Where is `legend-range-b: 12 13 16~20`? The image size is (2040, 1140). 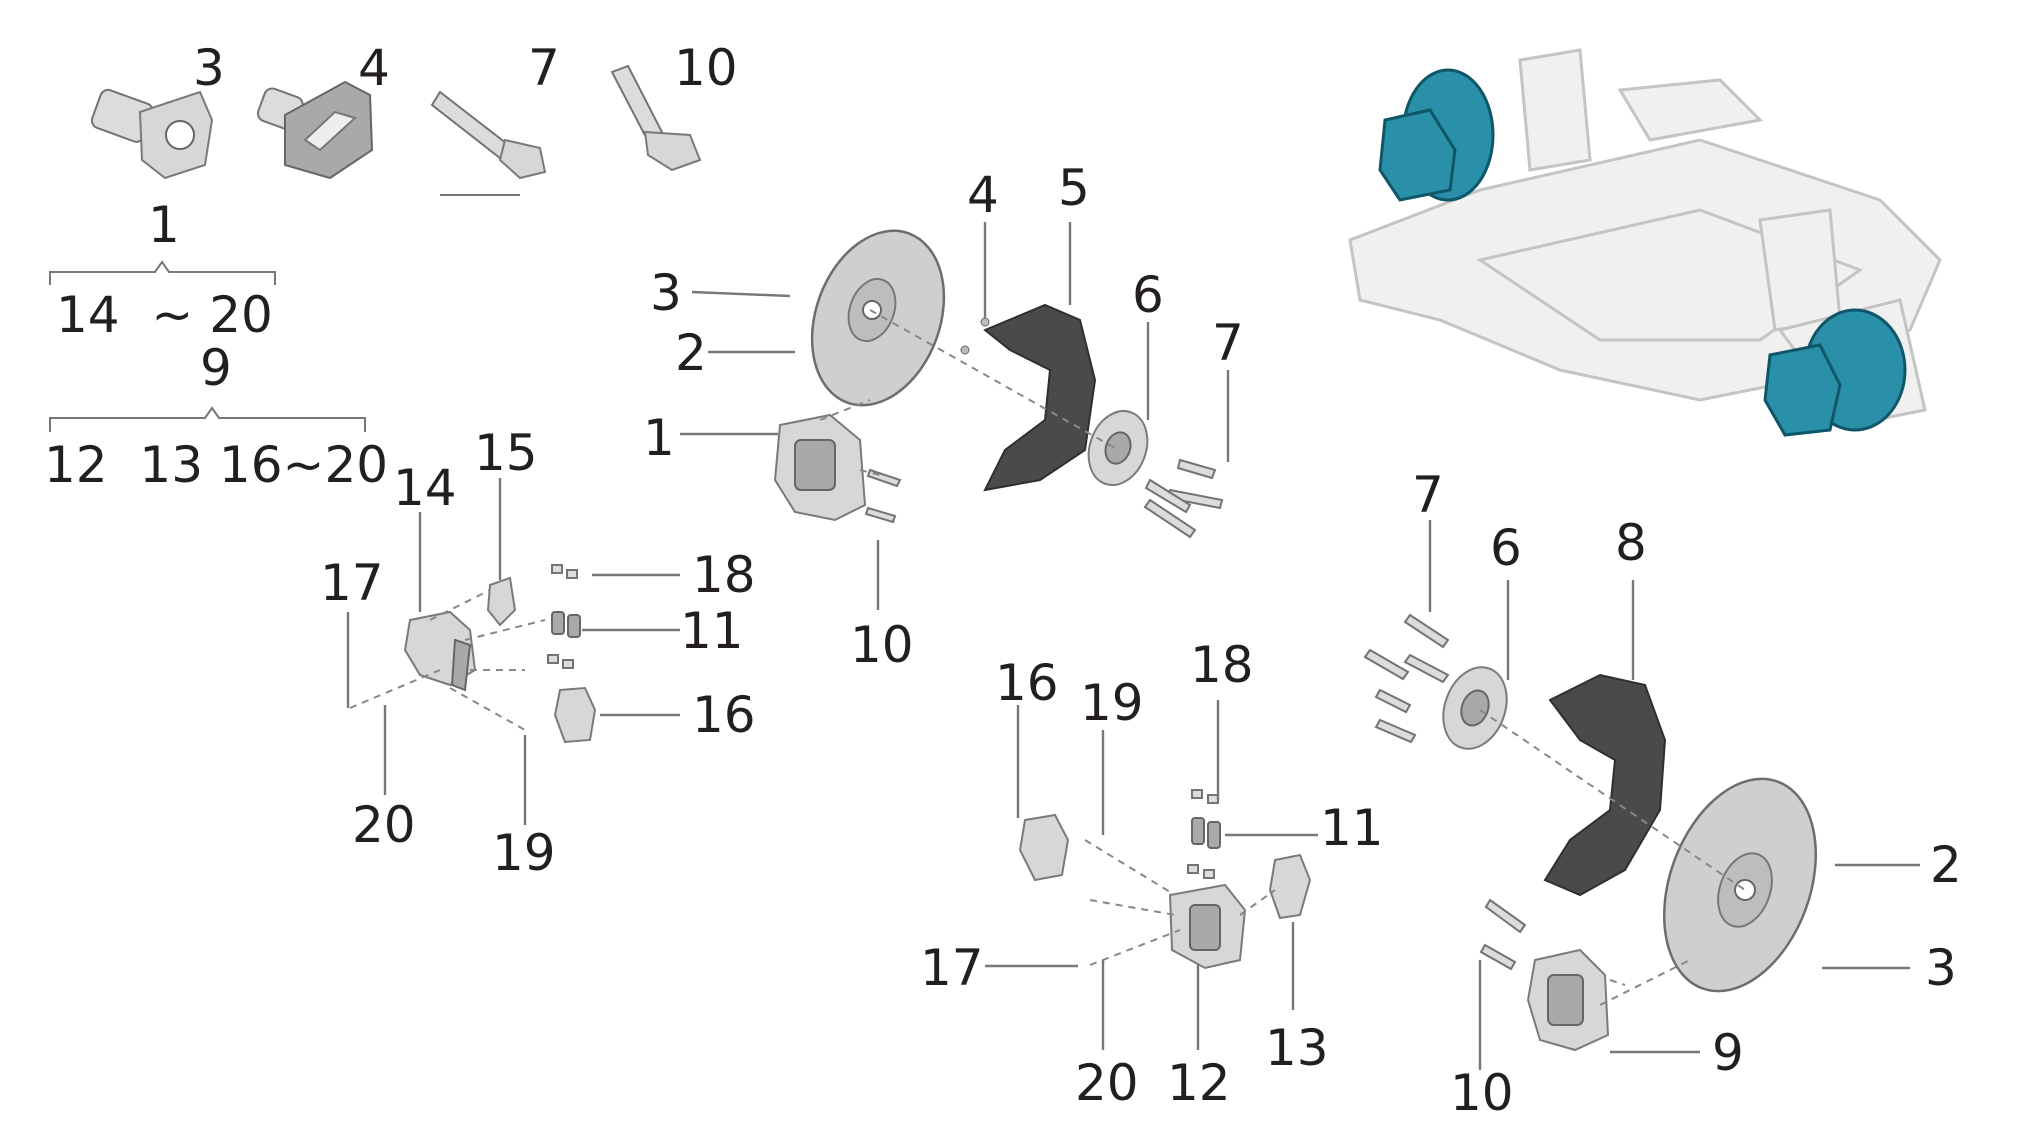
legend-range-b: 12 13 16~20 is located at coordinates (216, 465).